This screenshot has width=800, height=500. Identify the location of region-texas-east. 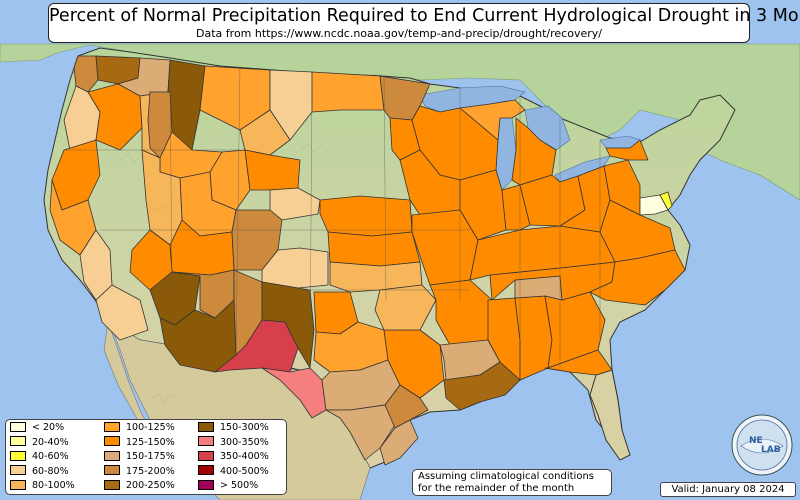
(414, 364).